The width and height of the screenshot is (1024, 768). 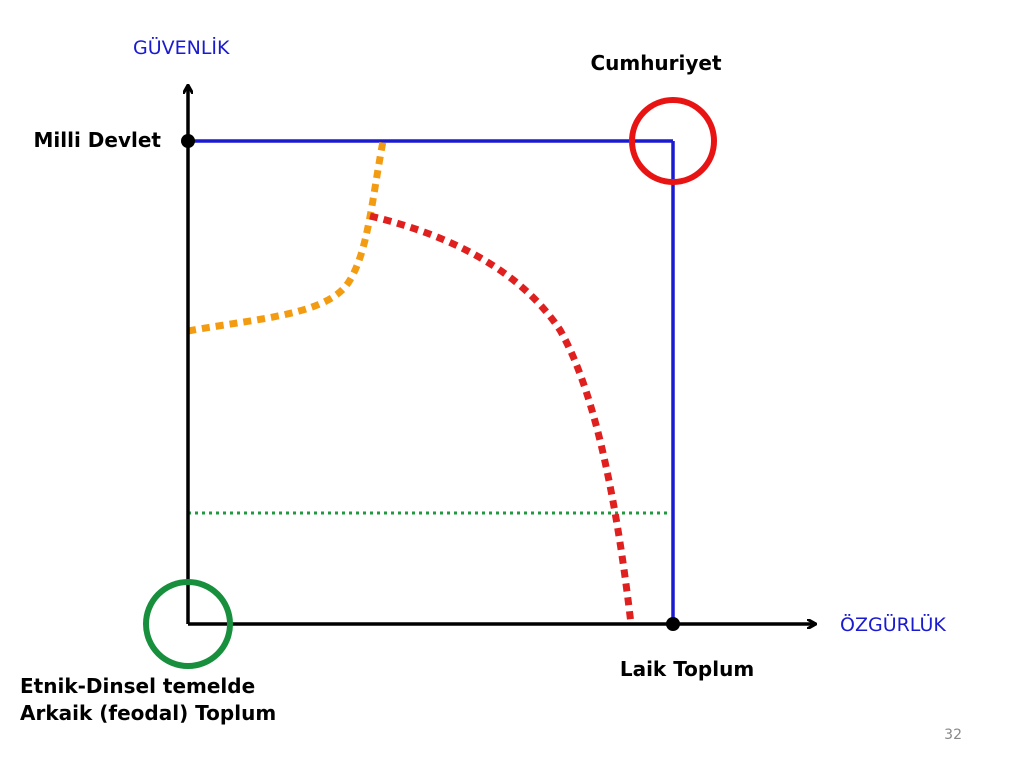 I want to click on page-number: 32, so click(x=953, y=735).